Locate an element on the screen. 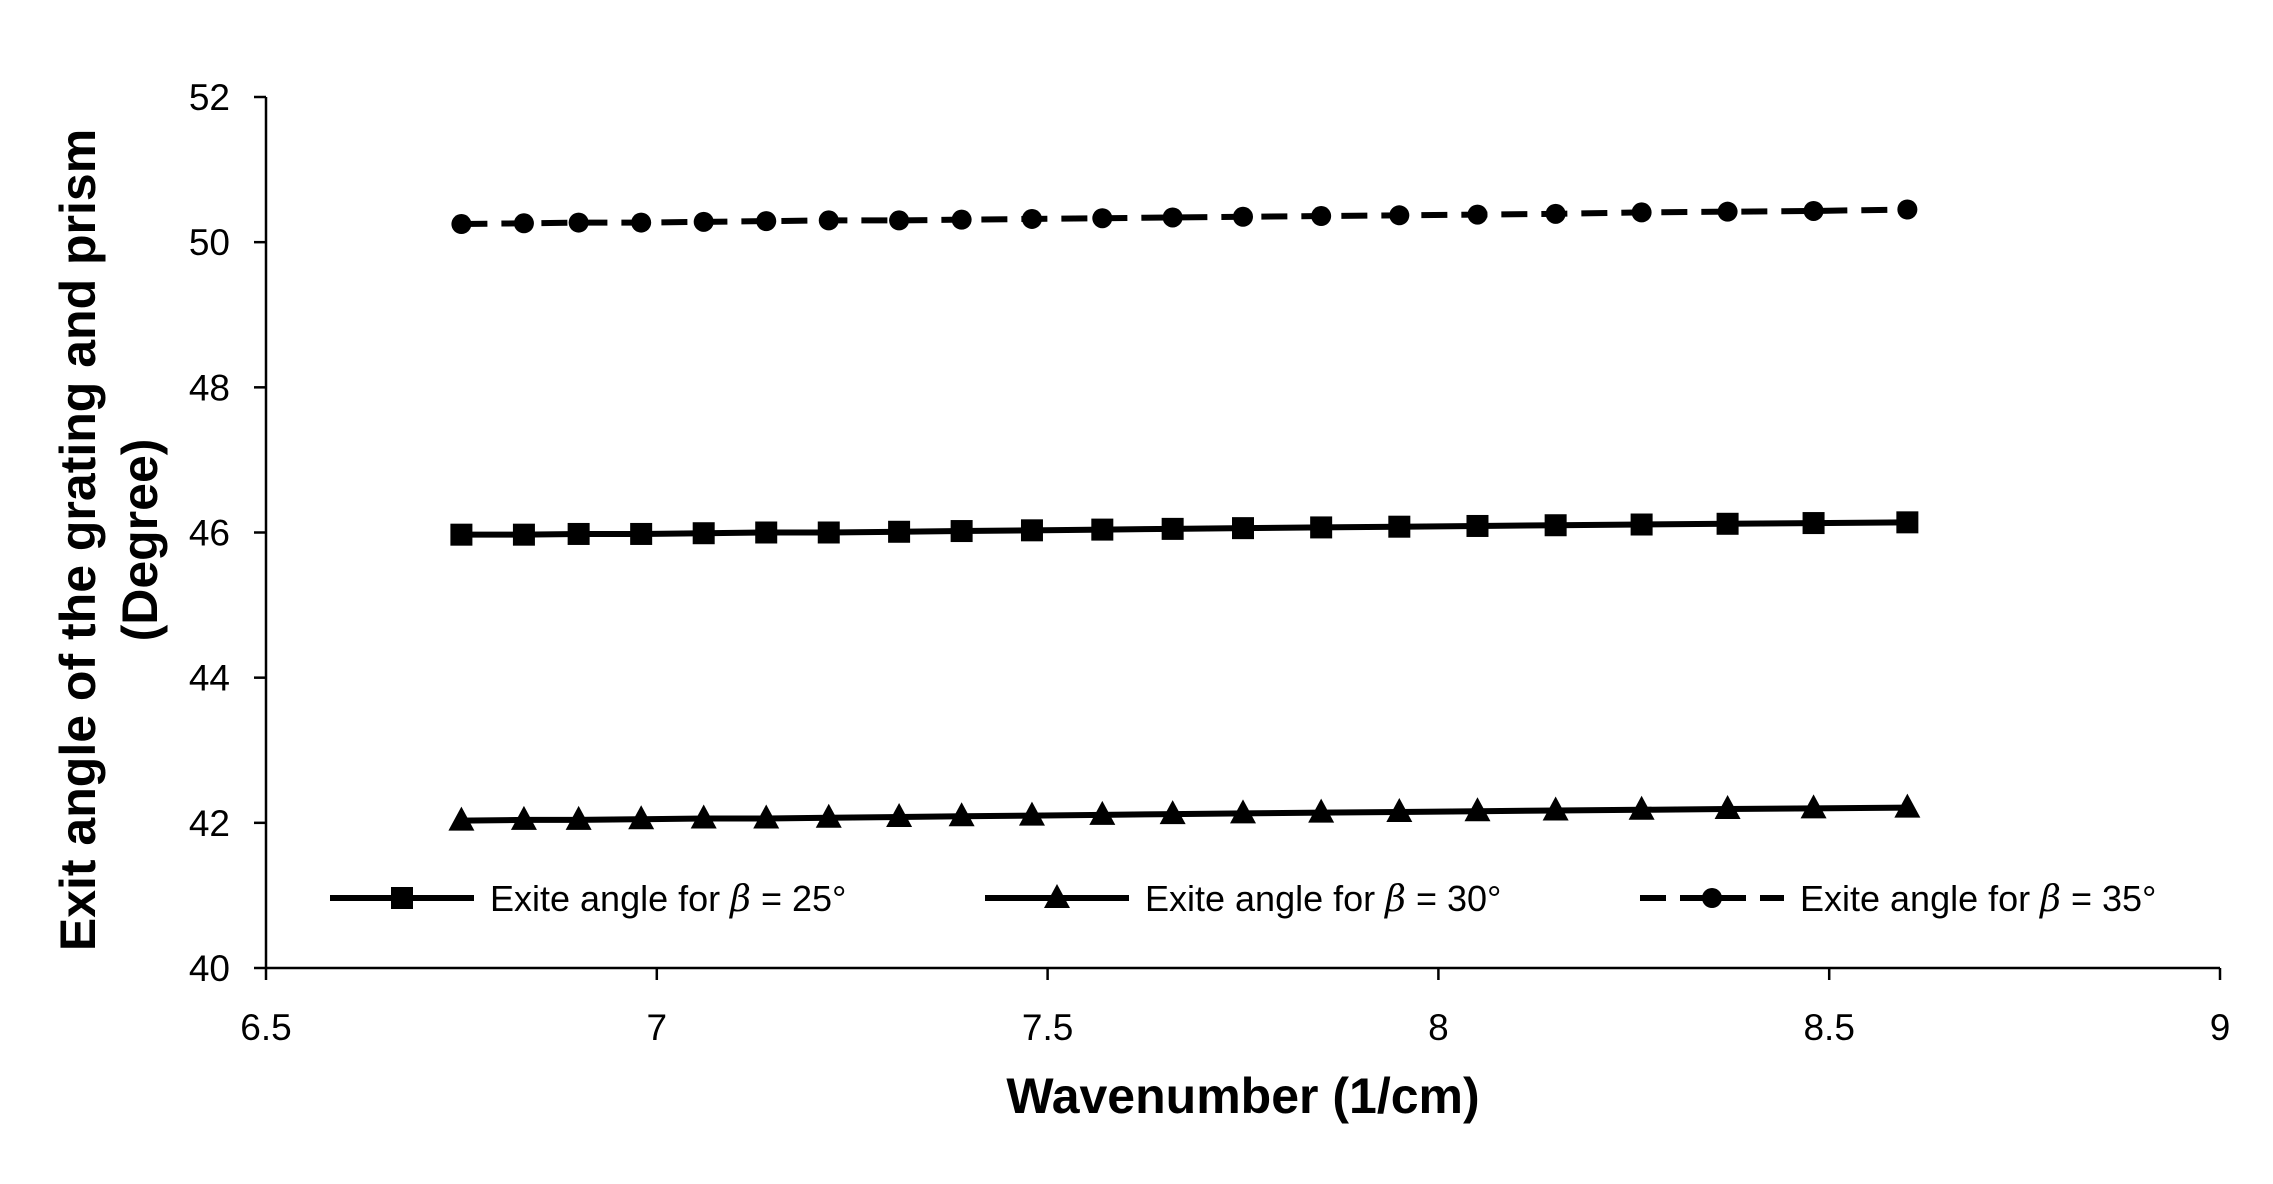  legend-label: Exite angle for β = 30° is located at coordinates (1323, 899).